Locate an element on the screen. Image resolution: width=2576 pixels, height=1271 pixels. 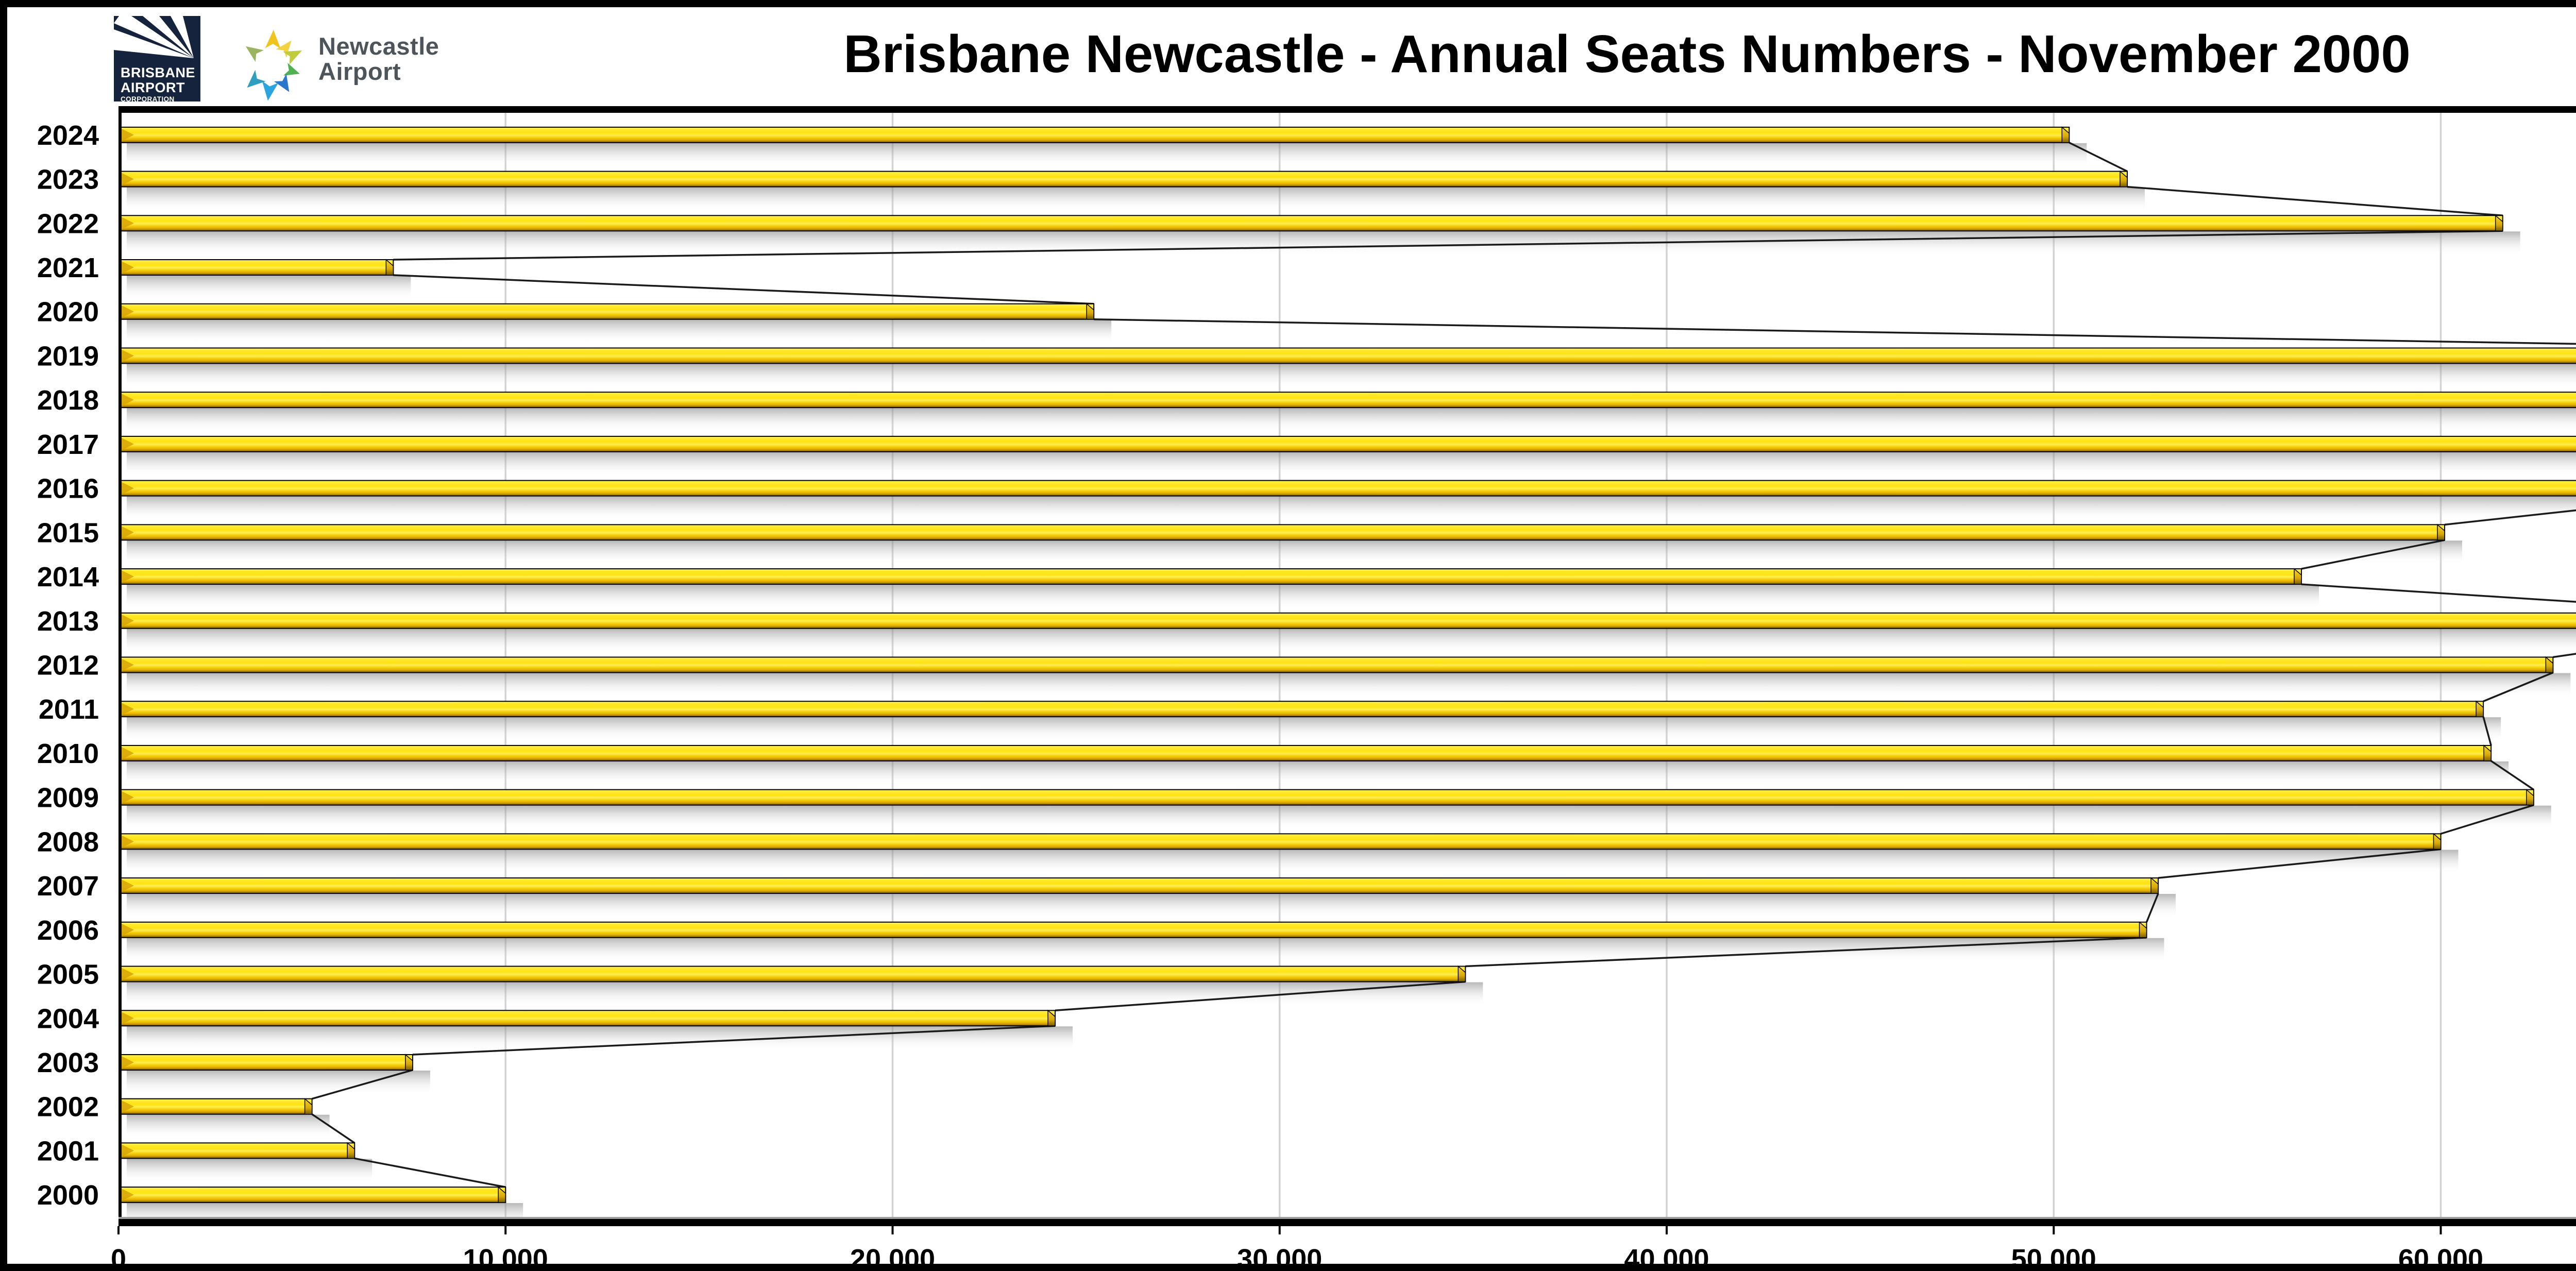
connector-2006-2005 is located at coordinates (1806, 952).